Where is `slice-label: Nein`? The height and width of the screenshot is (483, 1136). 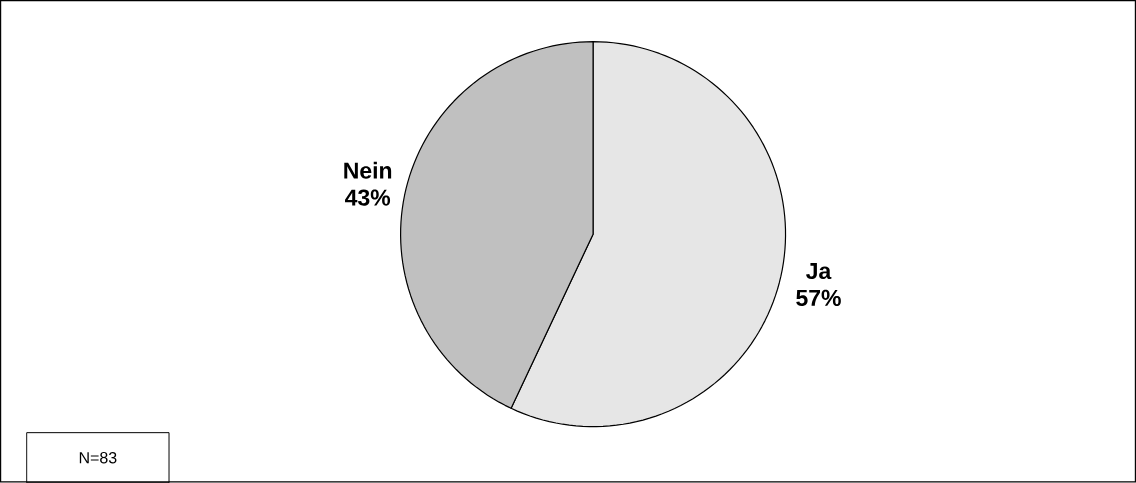 slice-label: Nein is located at coordinates (368, 170).